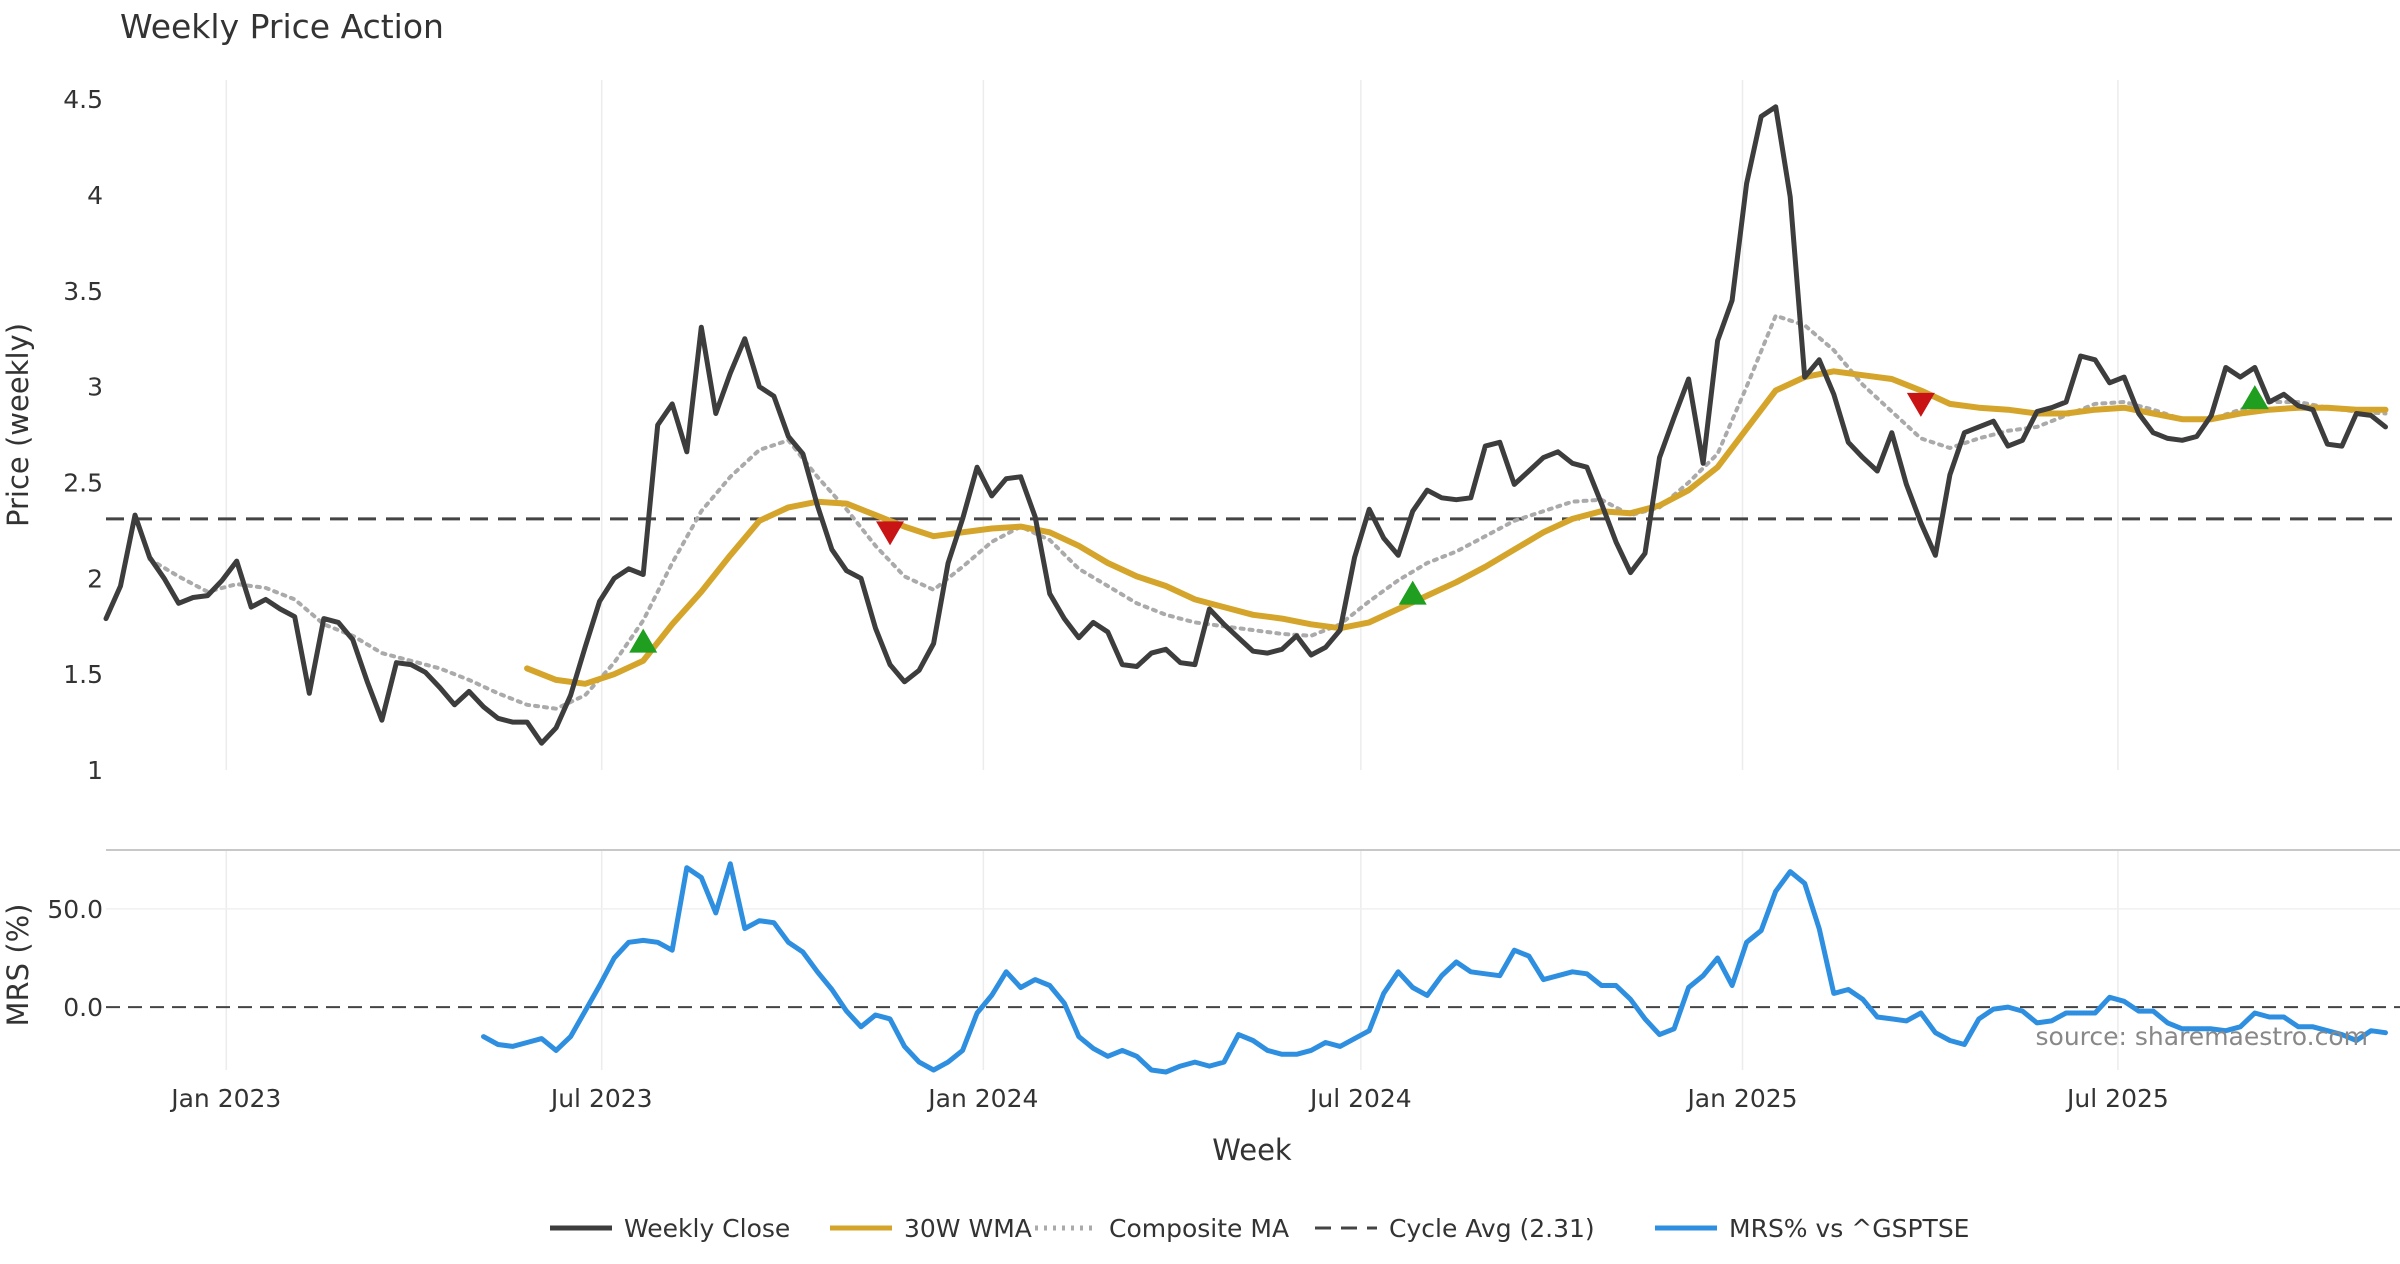 This screenshot has height=1264, width=2400. I want to click on x-axis-label: Week, so click(1252, 1150).